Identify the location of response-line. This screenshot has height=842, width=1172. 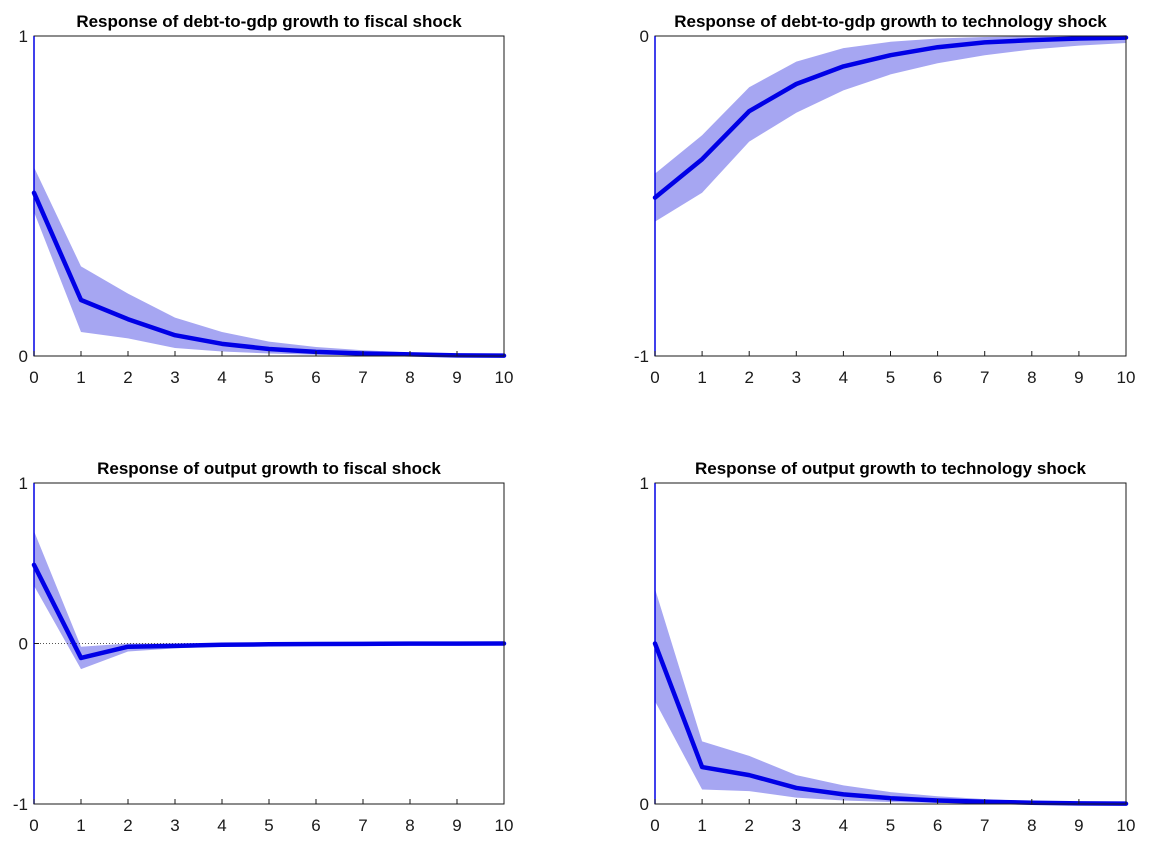
(269, 611).